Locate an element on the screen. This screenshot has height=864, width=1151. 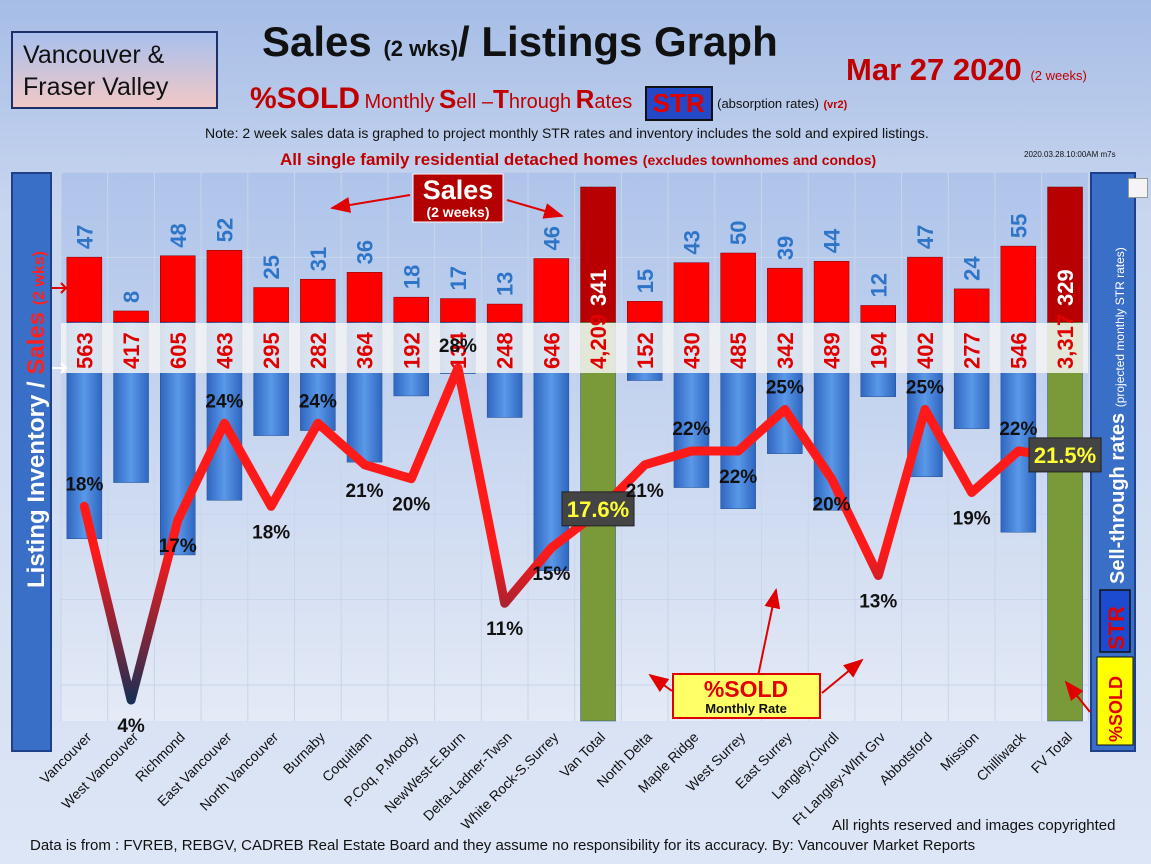
date-note: (2 weeks) is located at coordinates (1058, 75).